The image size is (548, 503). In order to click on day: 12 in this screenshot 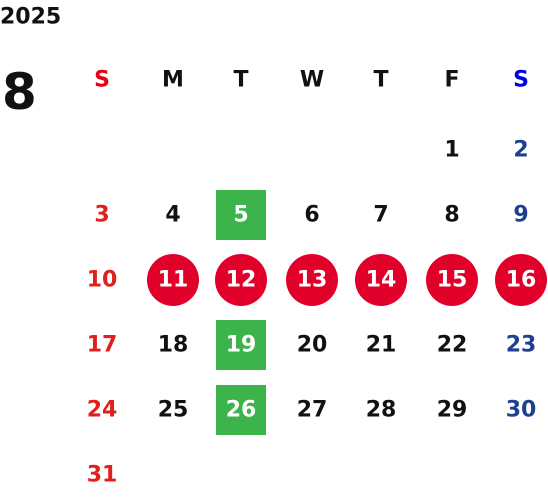, I will do `click(241, 280)`.